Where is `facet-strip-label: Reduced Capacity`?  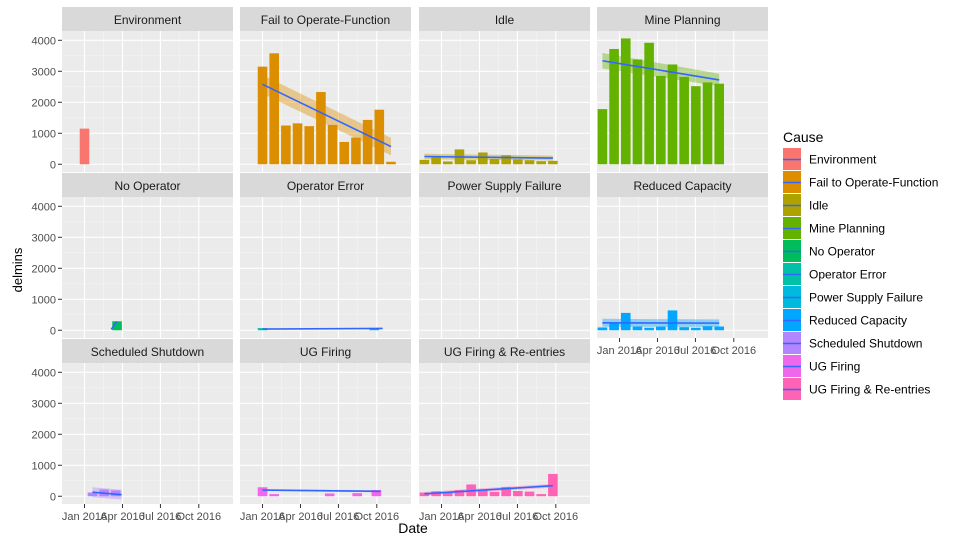
facet-strip-label: Reduced Capacity is located at coordinates (682, 186).